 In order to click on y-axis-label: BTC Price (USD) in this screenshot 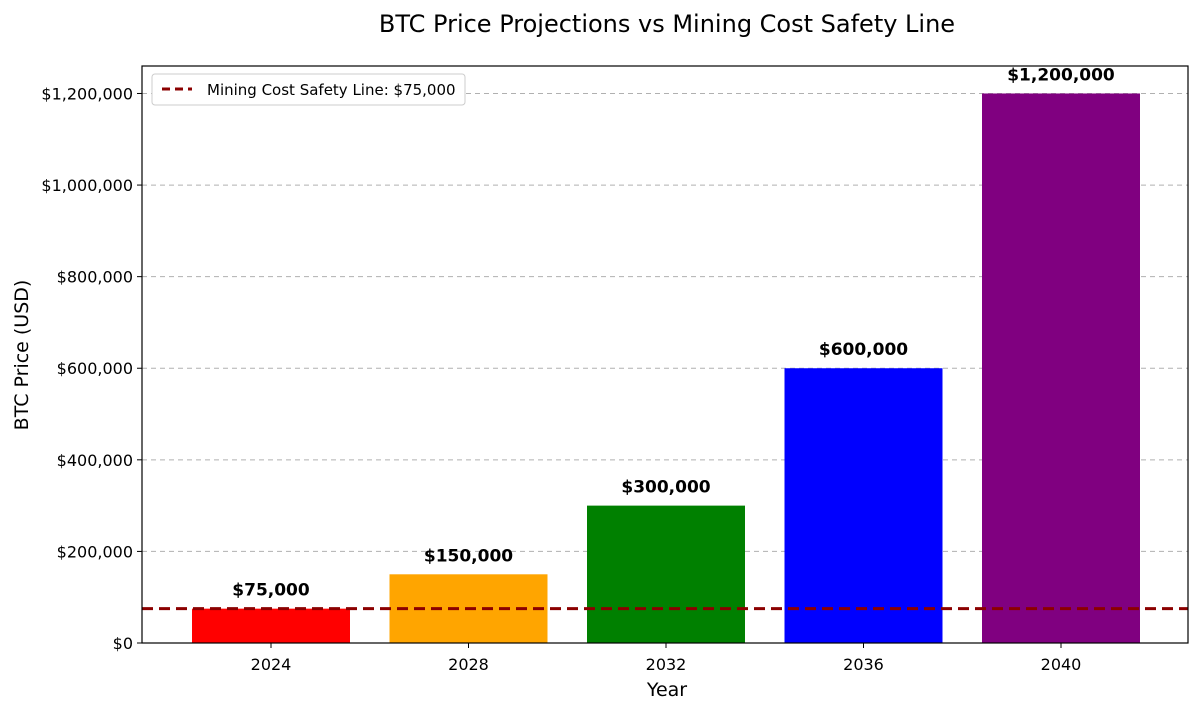, I will do `click(22, 355)`.